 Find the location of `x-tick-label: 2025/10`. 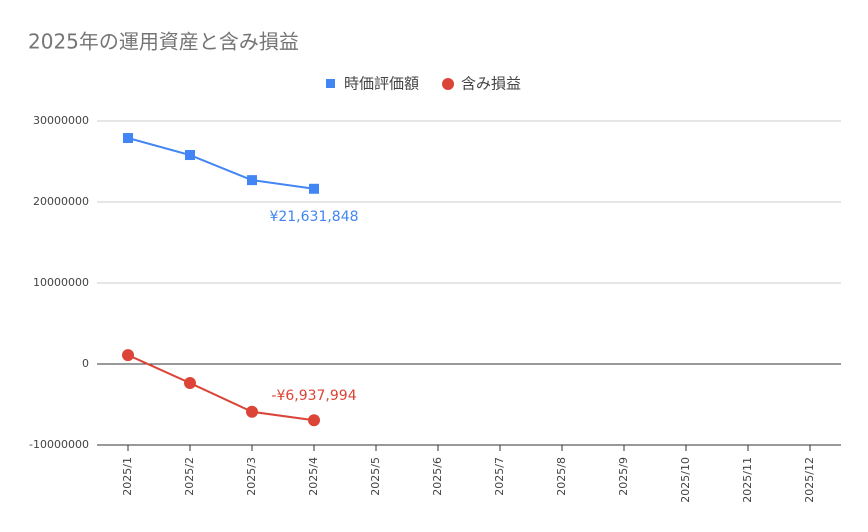

x-tick-label: 2025/10 is located at coordinates (685, 480).